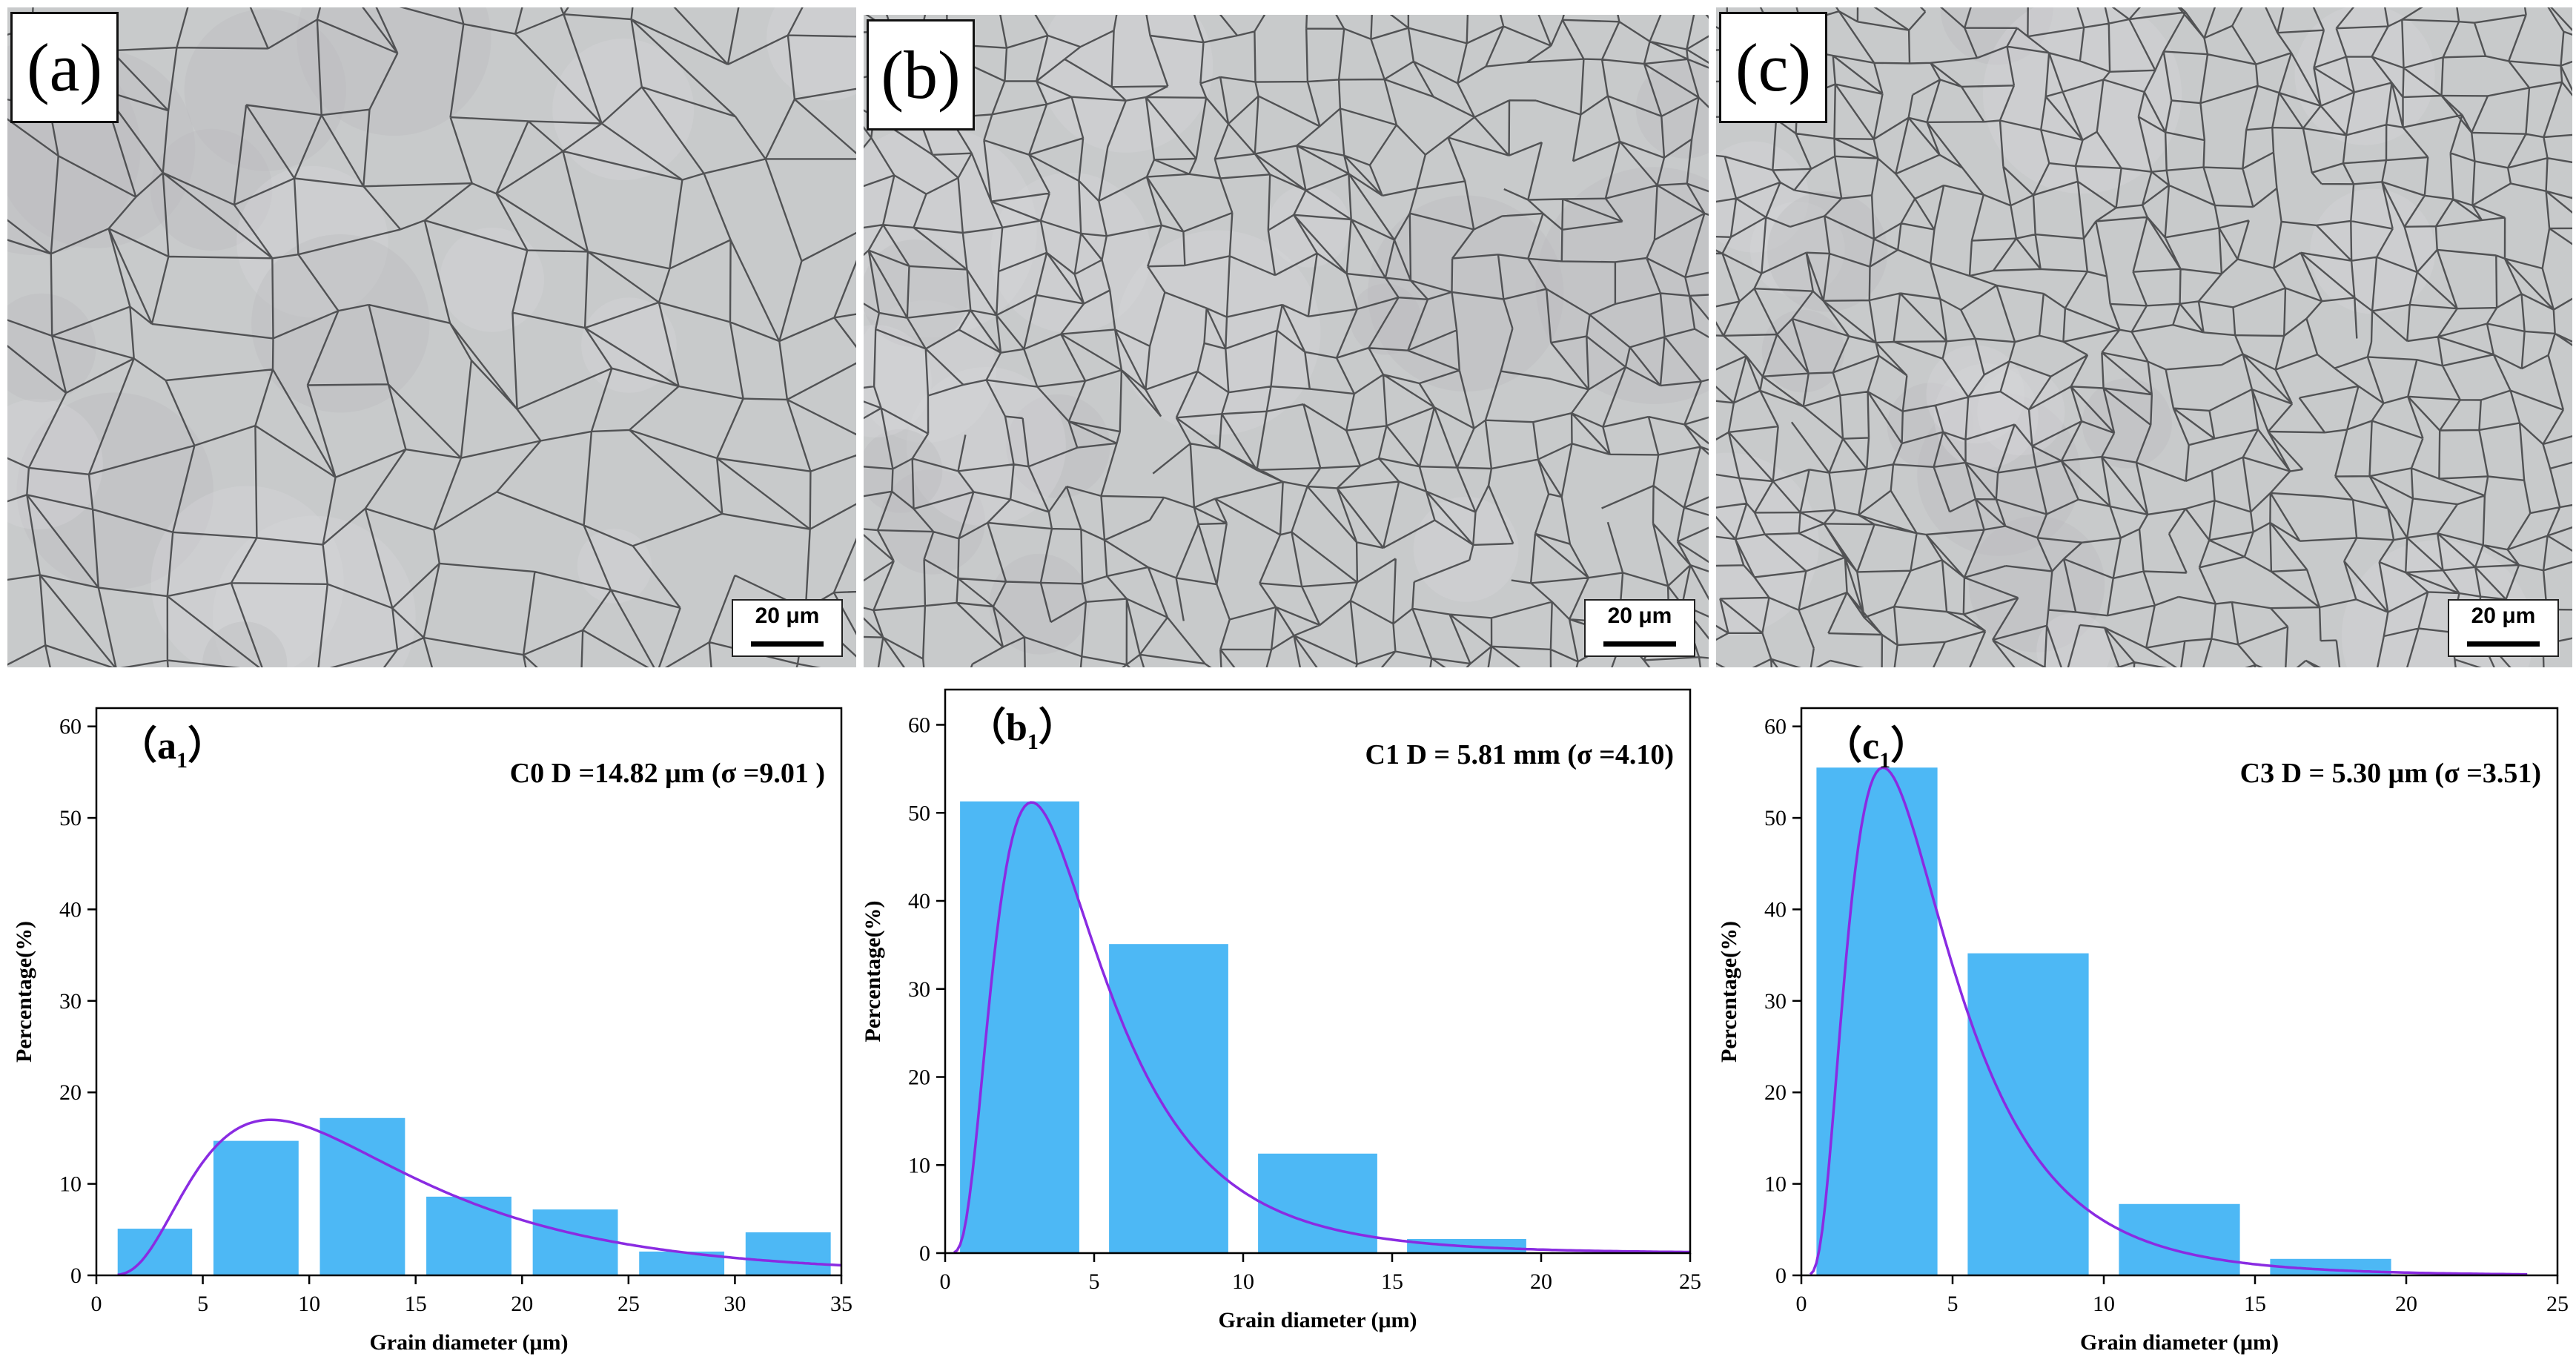 This screenshot has height=1371, width=2576. I want to click on x-tick-label: 35, so click(841, 1304).